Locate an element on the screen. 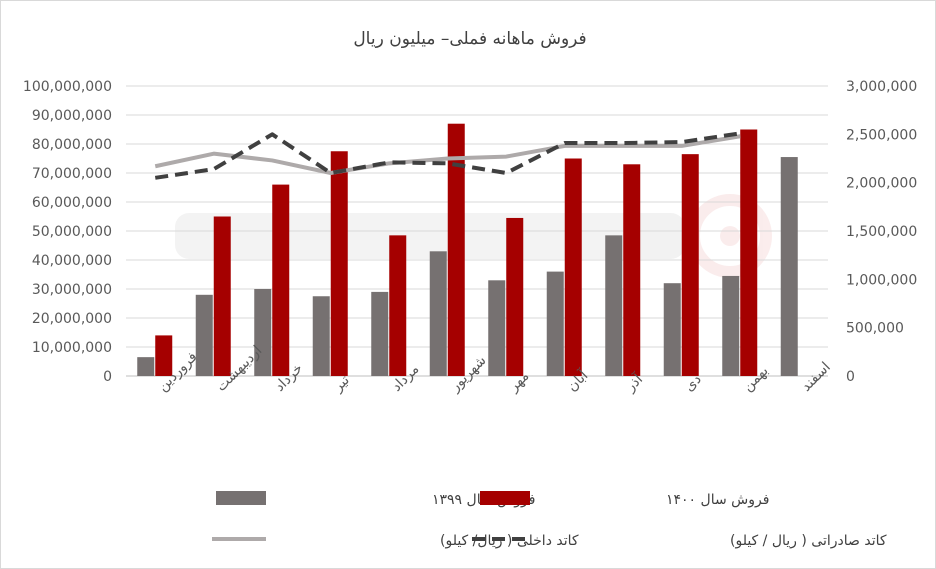 This screenshot has height=569, width=936. y-left-tick-label: 90,000,000 is located at coordinates (72, 116).